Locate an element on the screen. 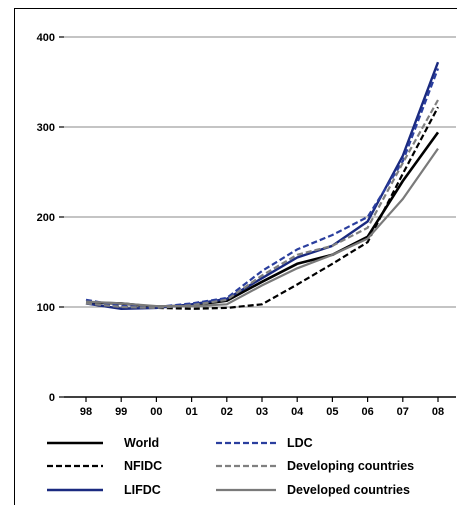 This screenshot has height=505, width=457. y-tick-label: 100 is located at coordinates (46, 308).